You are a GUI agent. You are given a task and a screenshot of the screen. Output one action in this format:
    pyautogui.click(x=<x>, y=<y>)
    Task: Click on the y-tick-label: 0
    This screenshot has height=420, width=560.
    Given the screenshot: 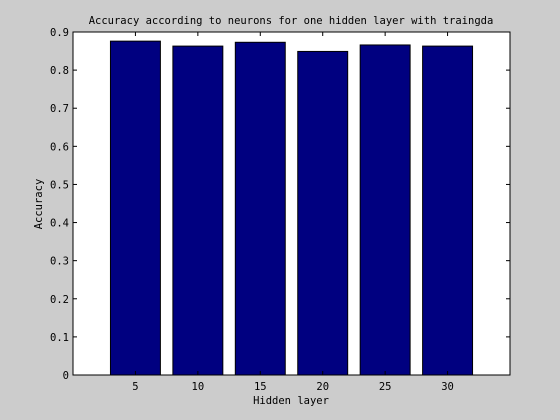 What is the action you would take?
    pyautogui.click(x=66, y=376)
    